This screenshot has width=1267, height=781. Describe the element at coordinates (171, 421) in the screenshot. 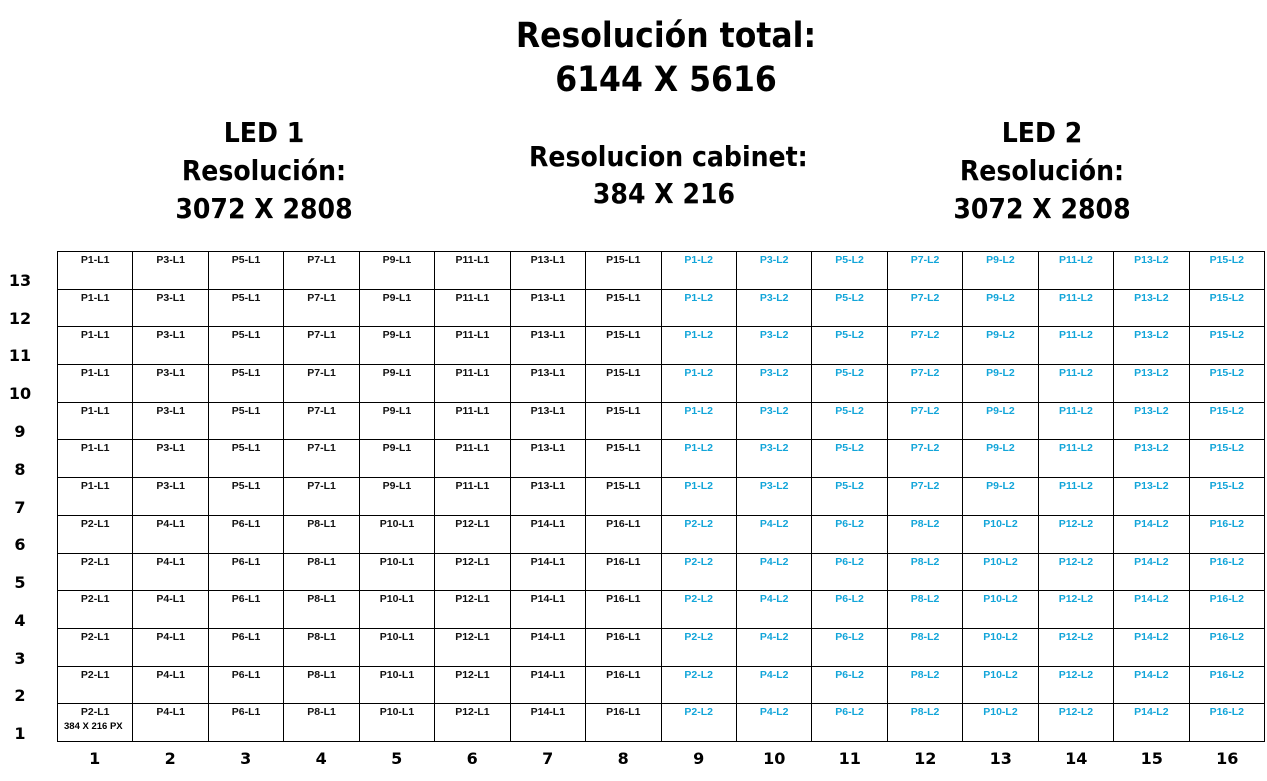

I see `grid-cell: P3-L1` at that location.